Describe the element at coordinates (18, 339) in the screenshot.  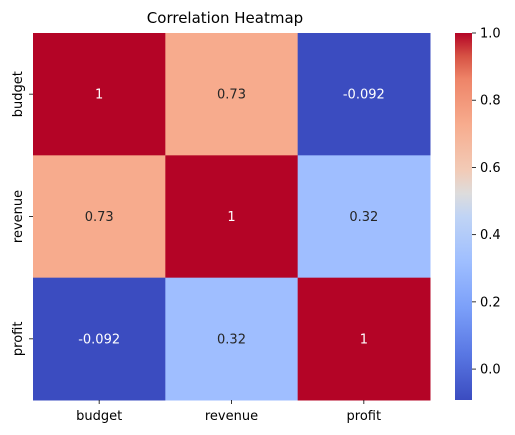
I see `y-tick-label: profit` at that location.